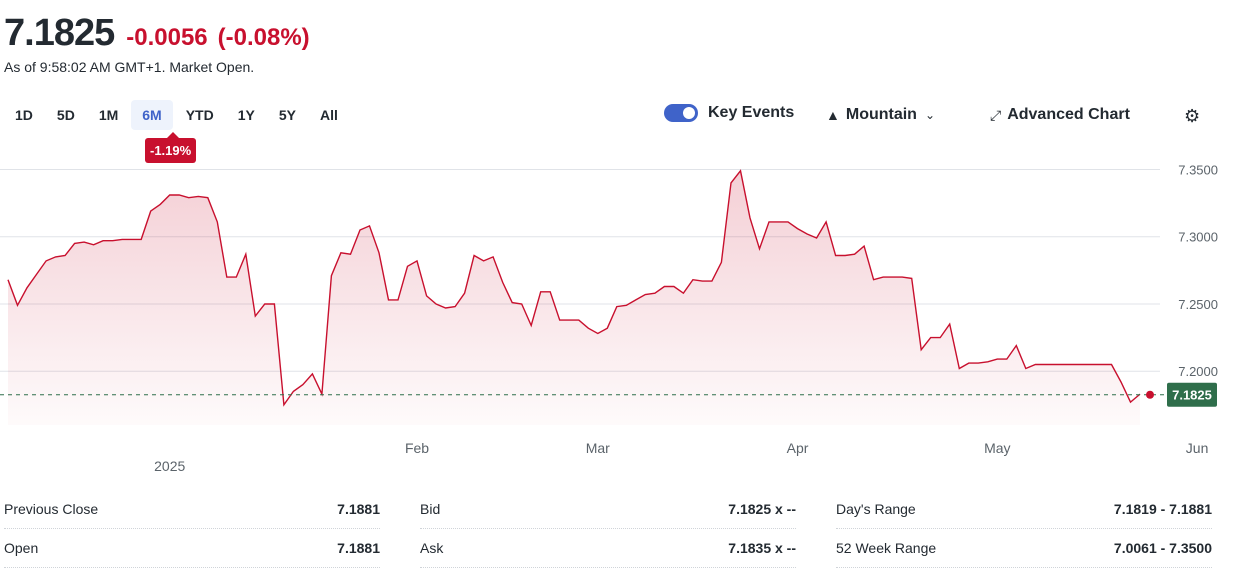 Image resolution: width=1238 pixels, height=571 pixels. What do you see at coordinates (65, 115) in the screenshot?
I see `range-5d: 5D` at bounding box center [65, 115].